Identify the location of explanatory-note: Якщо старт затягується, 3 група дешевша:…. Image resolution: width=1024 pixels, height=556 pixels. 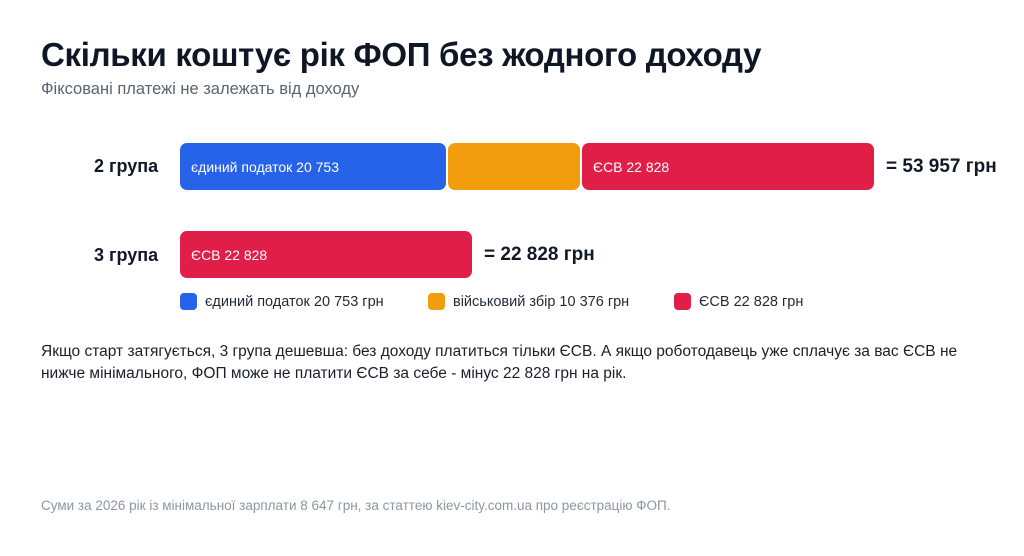
(499, 362).